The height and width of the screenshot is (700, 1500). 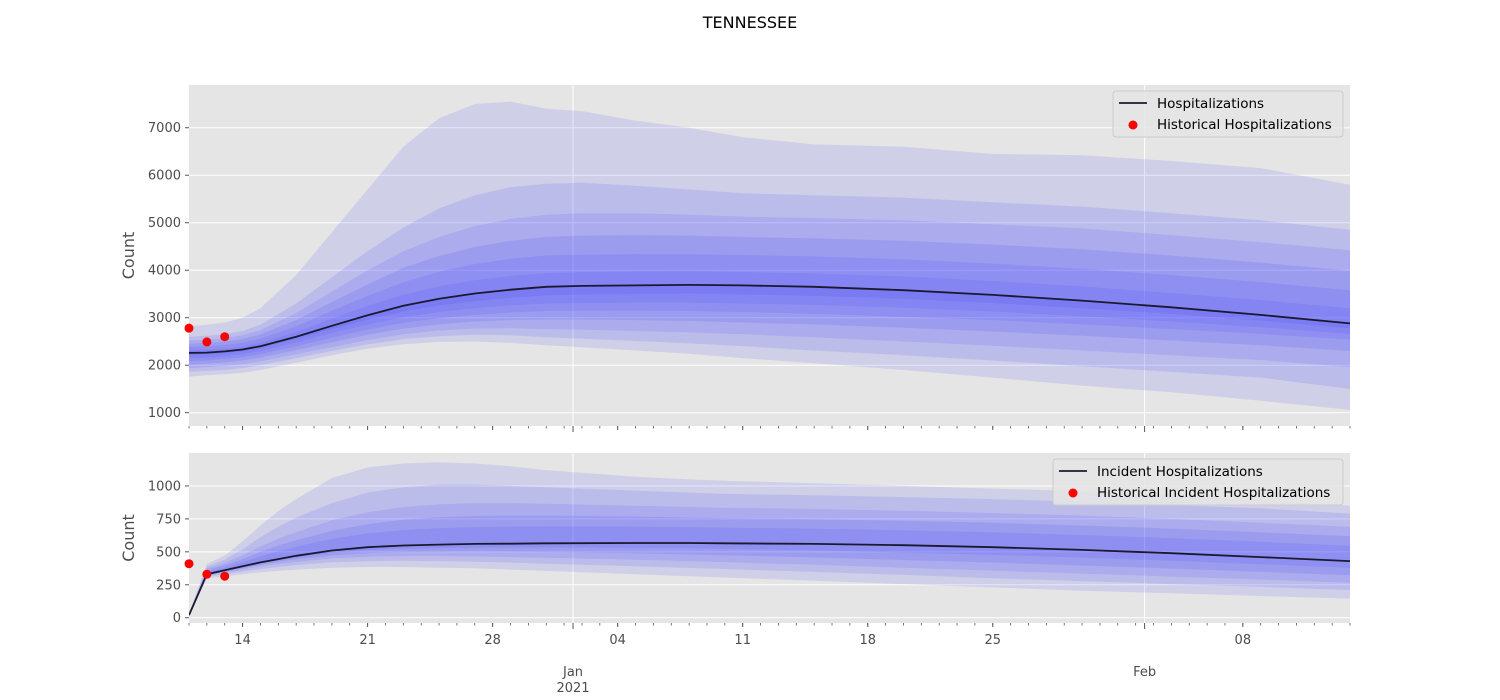 I want to click on panel1-median-line, so click(x=769, y=579).